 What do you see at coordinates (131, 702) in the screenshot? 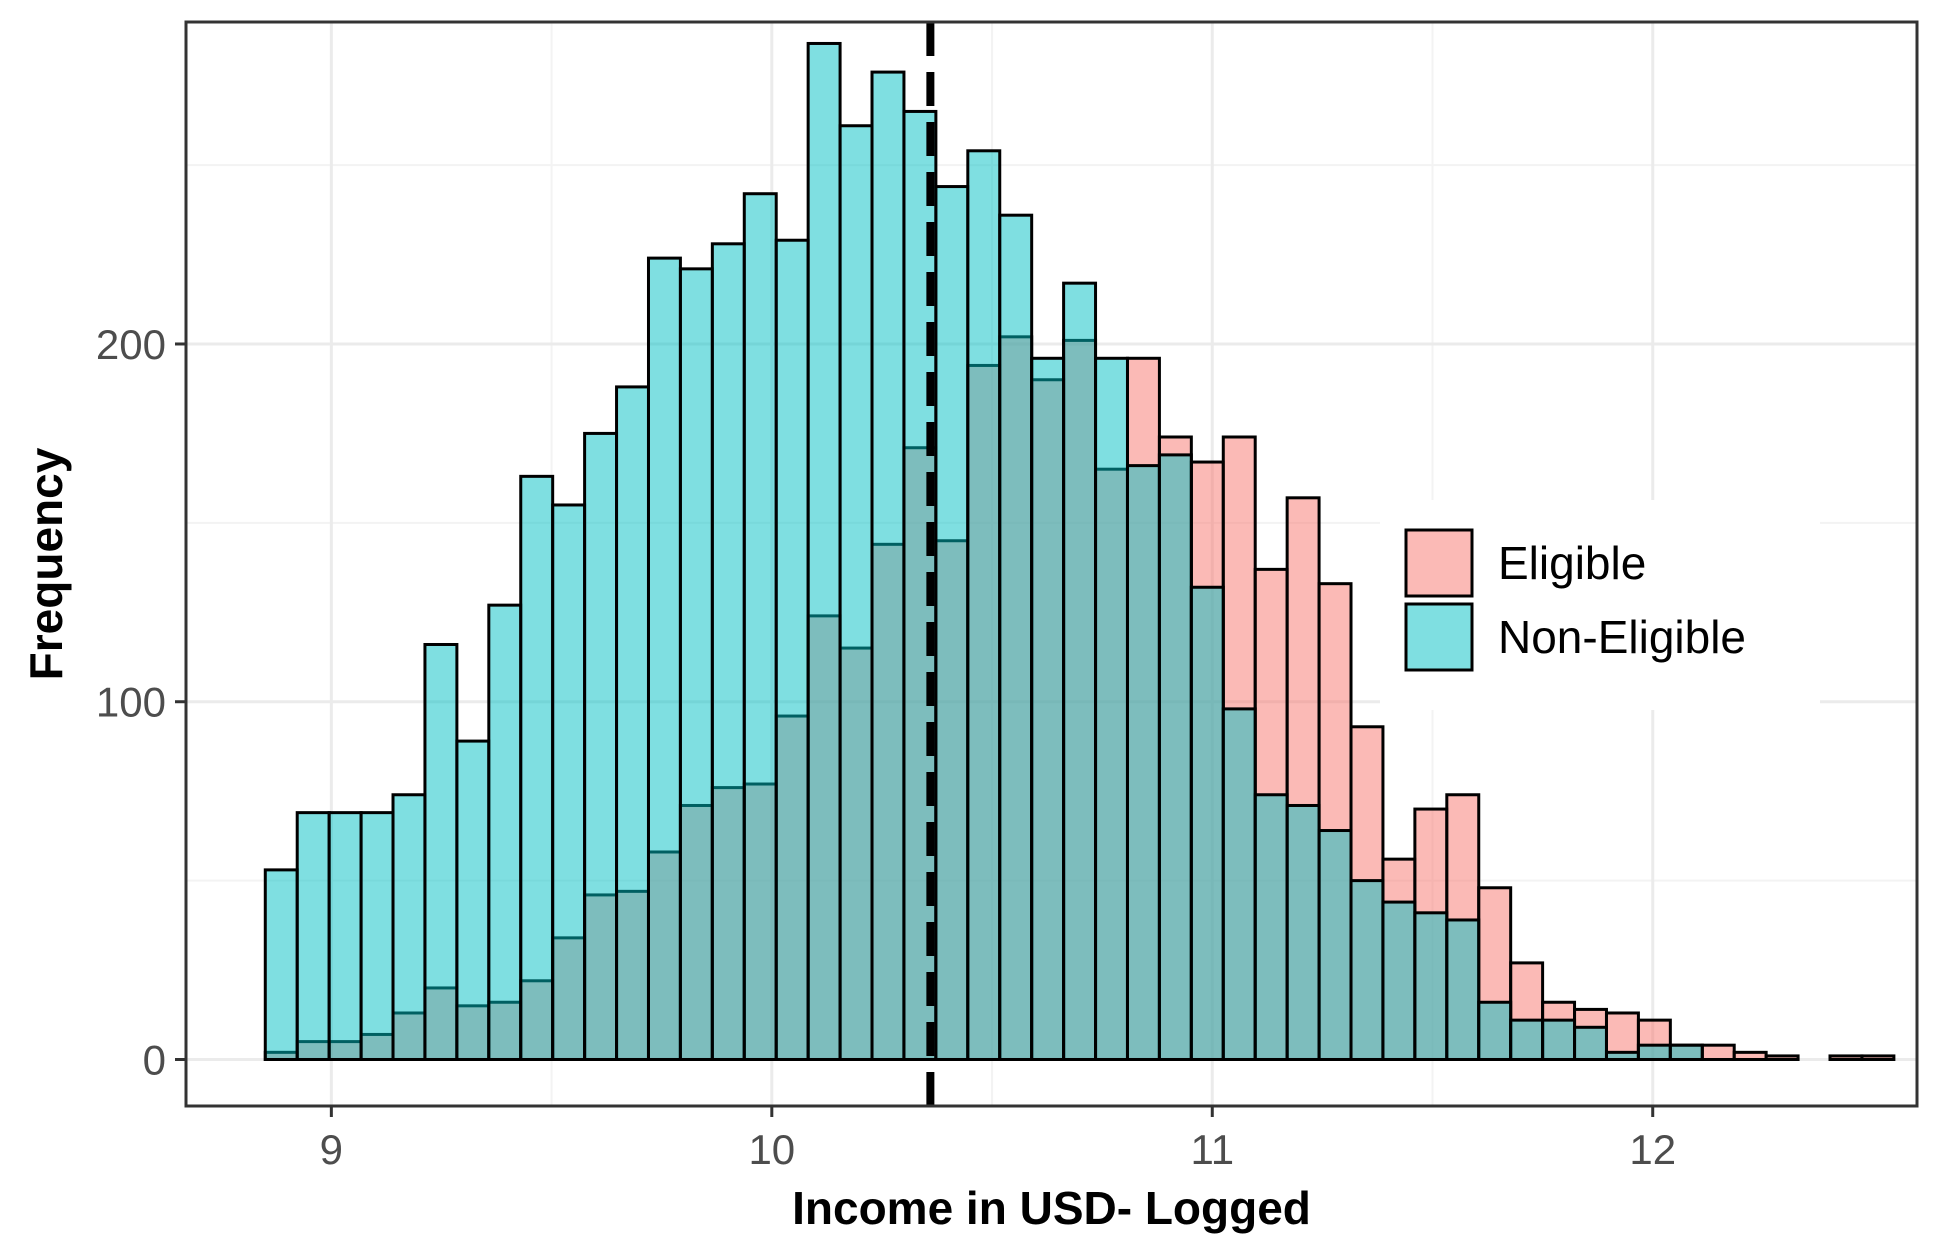
I see `y-tick-label: 100` at bounding box center [131, 702].